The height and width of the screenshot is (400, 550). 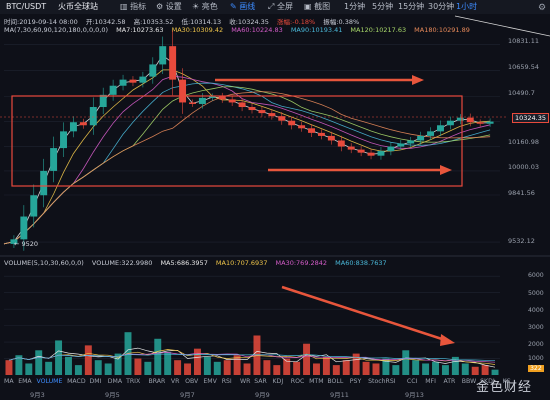 What do you see at coordinates (9, 381) in the screenshot?
I see `indicator-tab-ma: MA` at bounding box center [9, 381].